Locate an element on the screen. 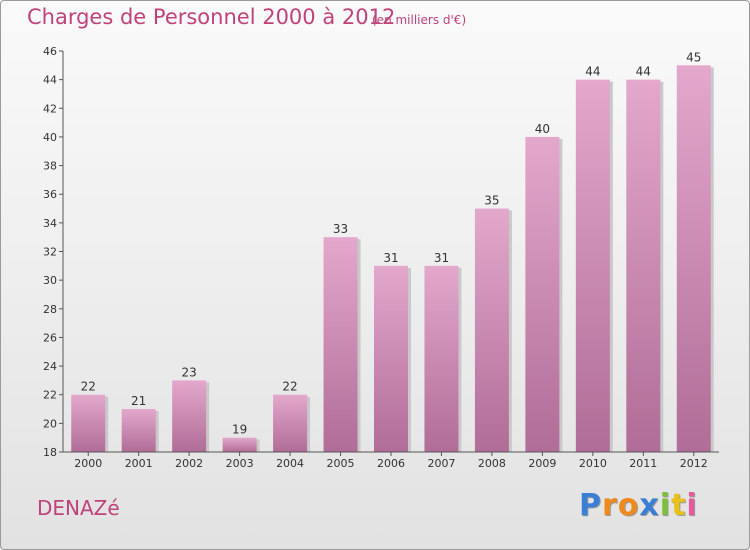 The width and height of the screenshot is (750, 550). y-tick-label: 18 is located at coordinates (50, 452).